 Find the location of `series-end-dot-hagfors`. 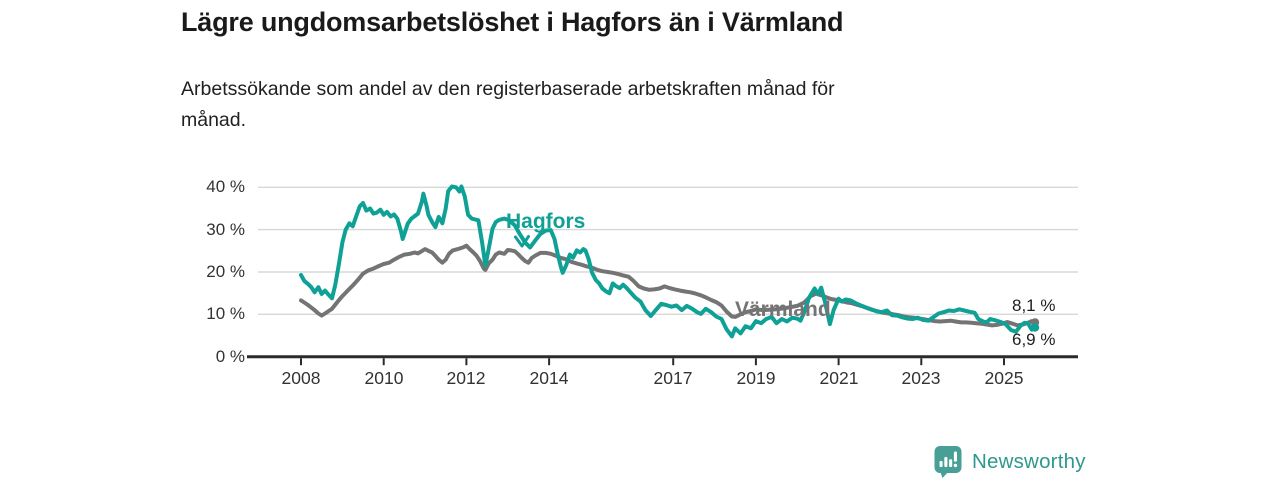

series-end-dot-hagfors is located at coordinates (1035, 327).